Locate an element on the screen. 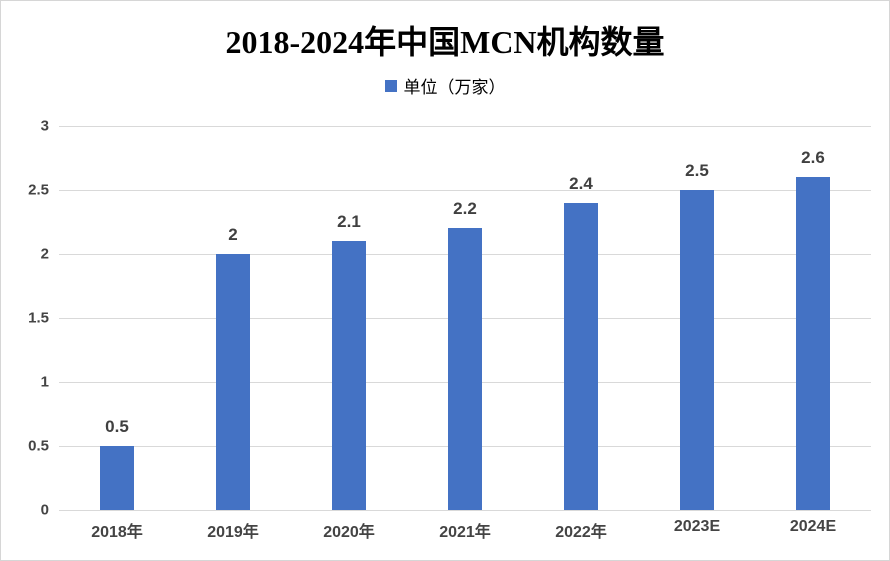  y-tick-label: 2 is located at coordinates (44, 254).